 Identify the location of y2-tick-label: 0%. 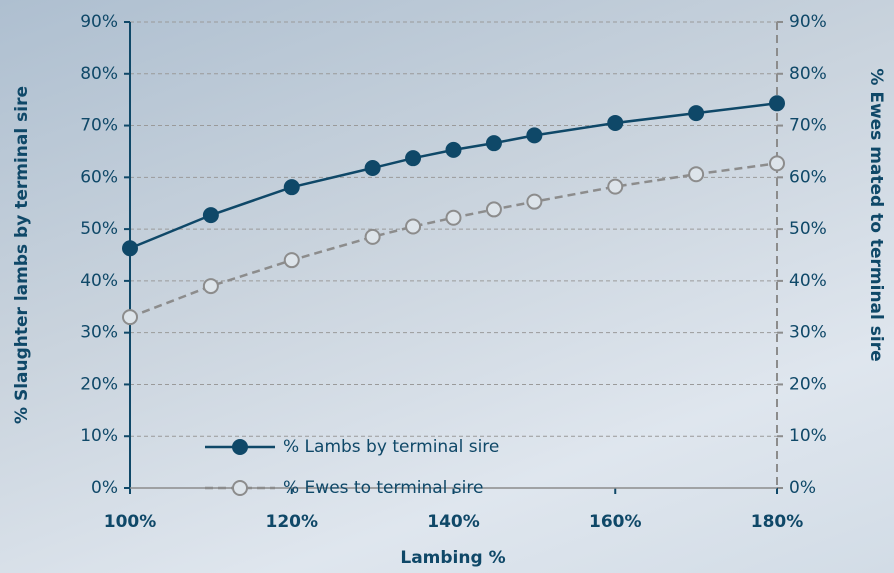
(802, 488).